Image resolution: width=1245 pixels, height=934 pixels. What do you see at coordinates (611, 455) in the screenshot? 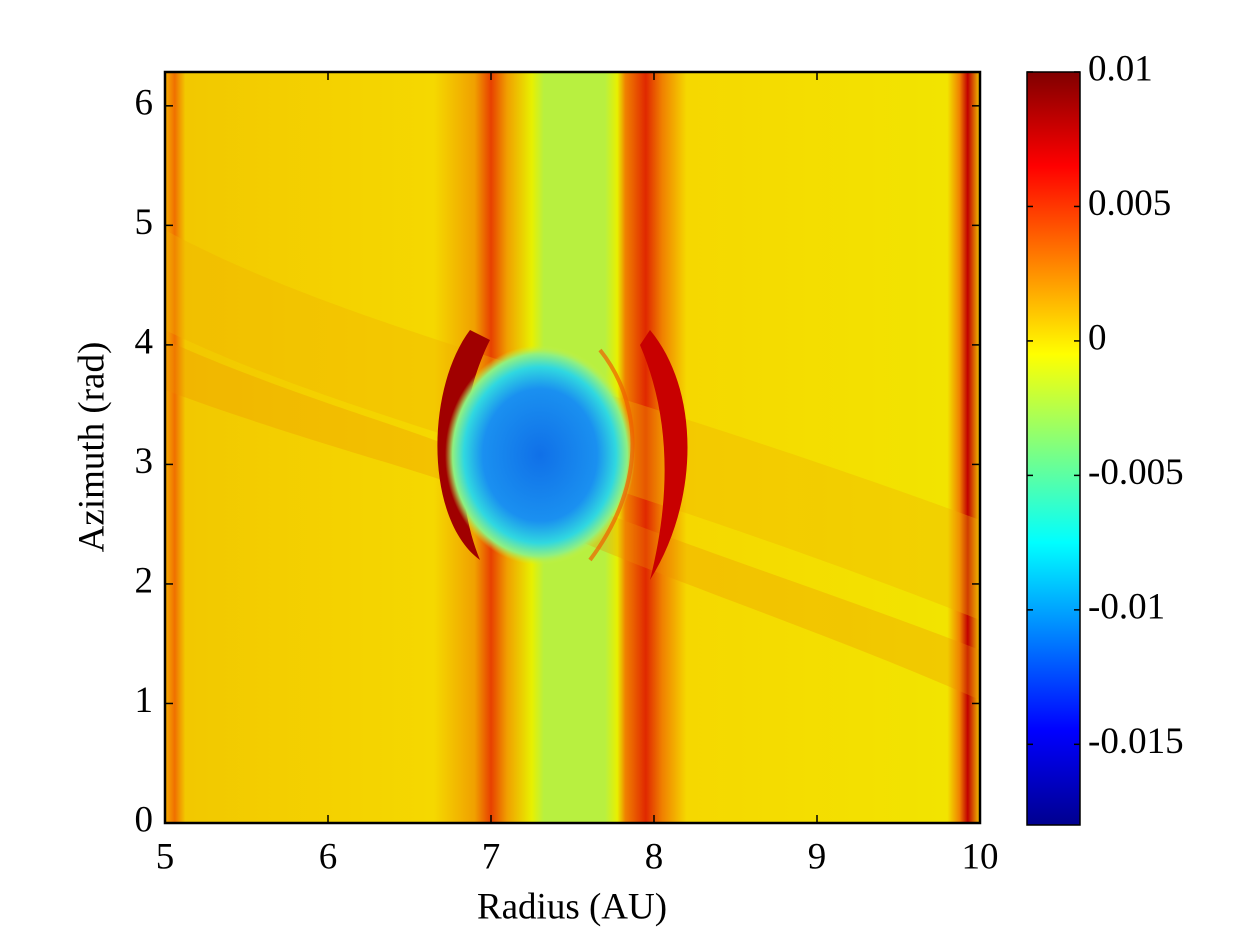
I see `wake-line` at bounding box center [611, 455].